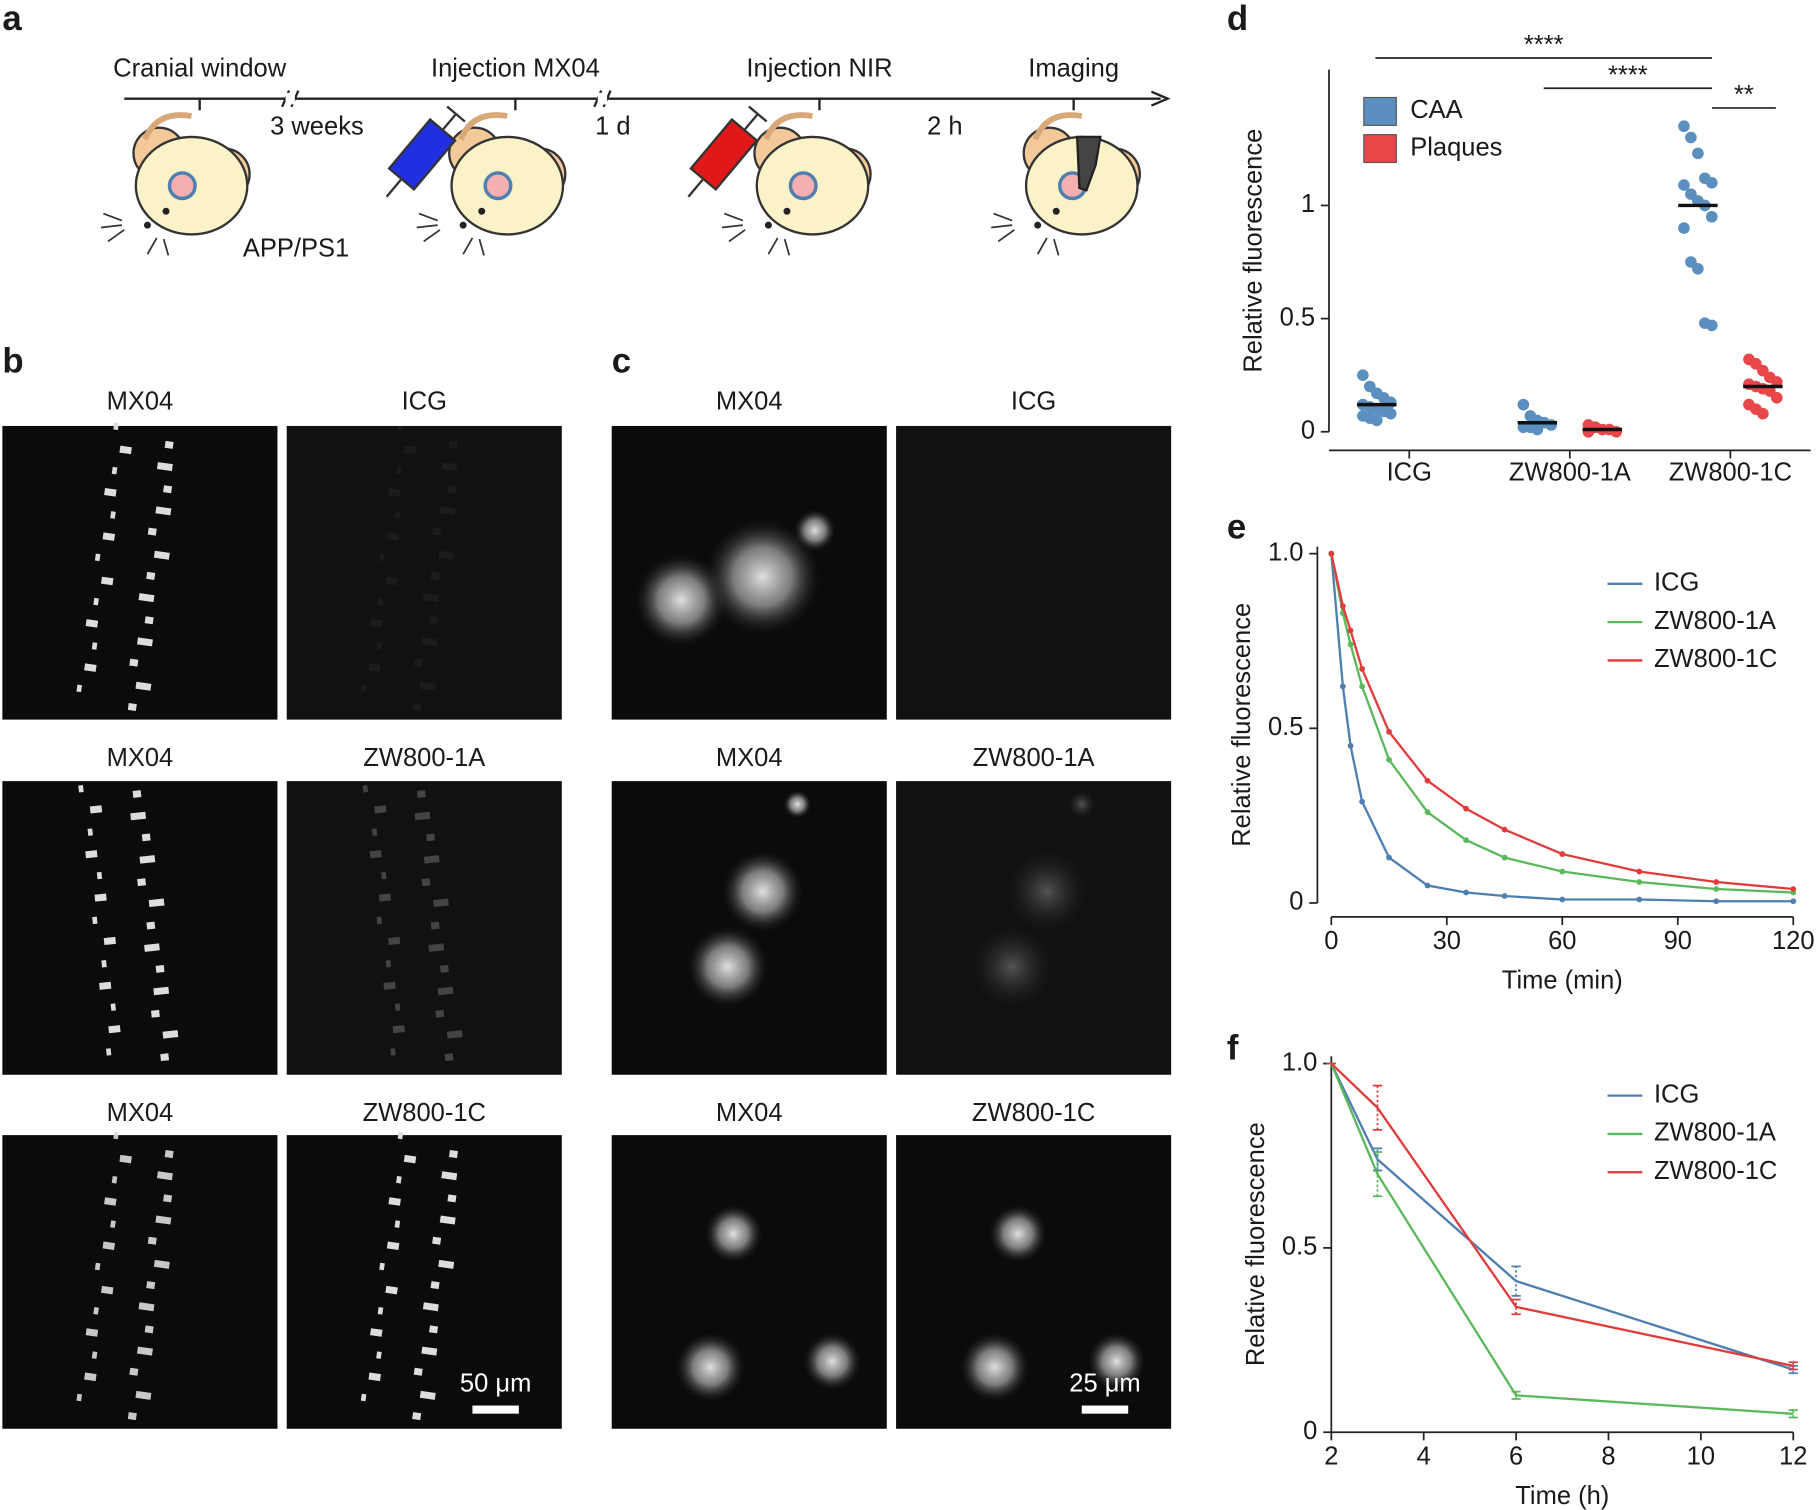 This screenshot has height=1510, width=1820. I want to click on panel-label: d, so click(1237, 19).